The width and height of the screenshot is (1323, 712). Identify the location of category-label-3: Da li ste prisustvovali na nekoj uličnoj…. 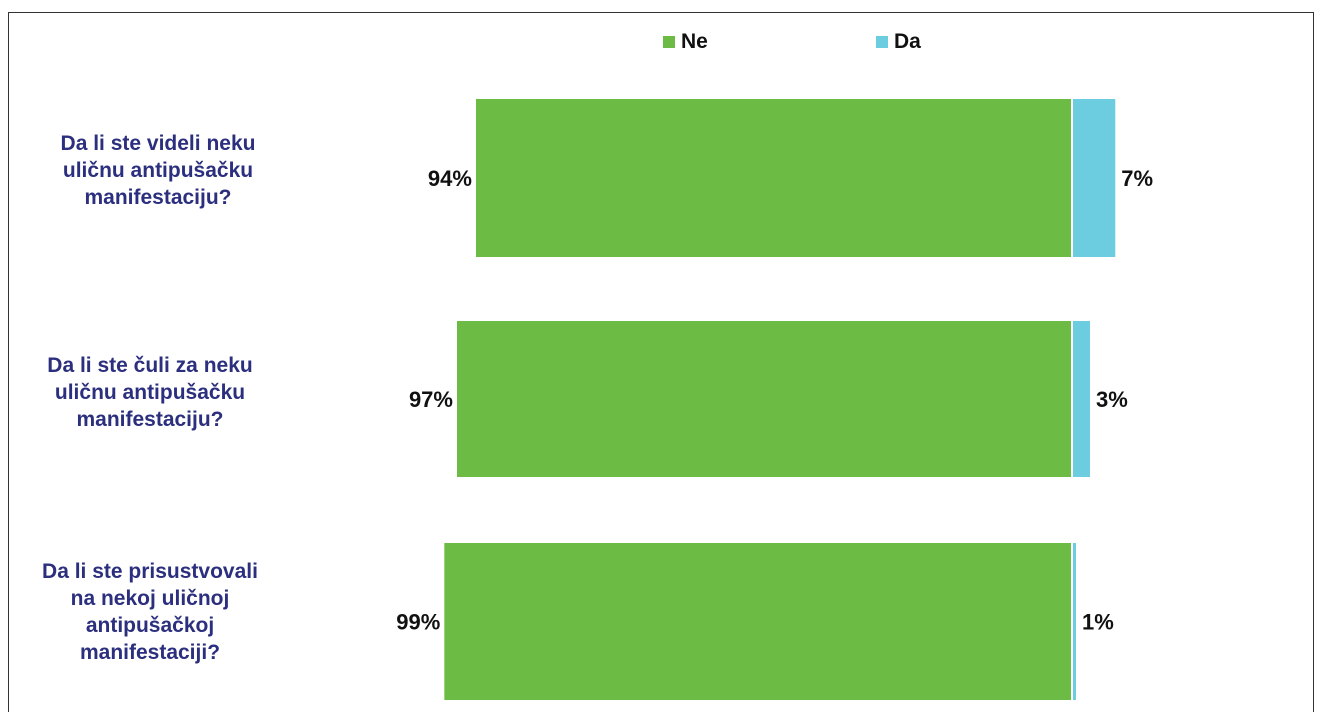
(150, 612).